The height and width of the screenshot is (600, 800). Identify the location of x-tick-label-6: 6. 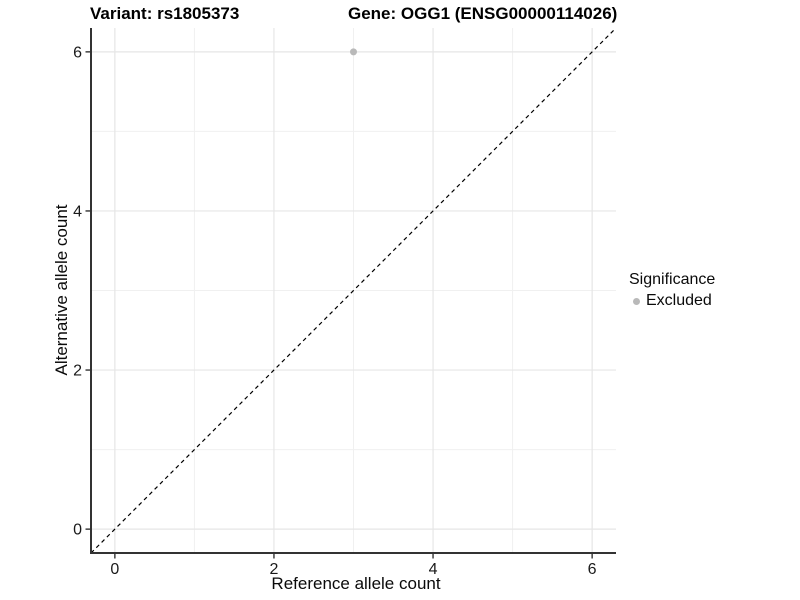
(592, 569).